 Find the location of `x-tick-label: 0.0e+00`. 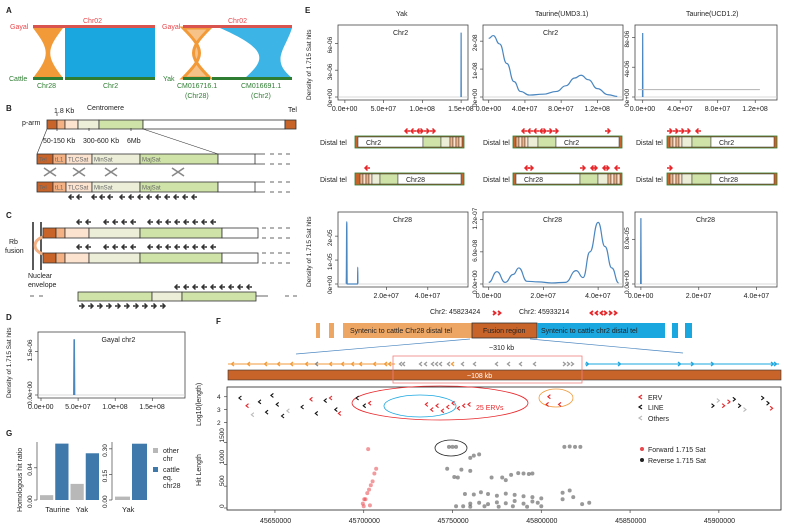

x-tick-label: 0.0e+00 is located at coordinates (489, 109).